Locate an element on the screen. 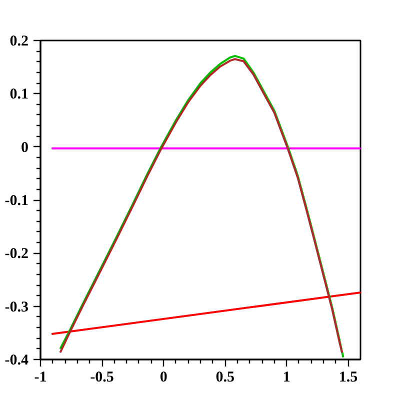 The image size is (400, 400). y-tick-label: -0.1 is located at coordinates (16, 201).